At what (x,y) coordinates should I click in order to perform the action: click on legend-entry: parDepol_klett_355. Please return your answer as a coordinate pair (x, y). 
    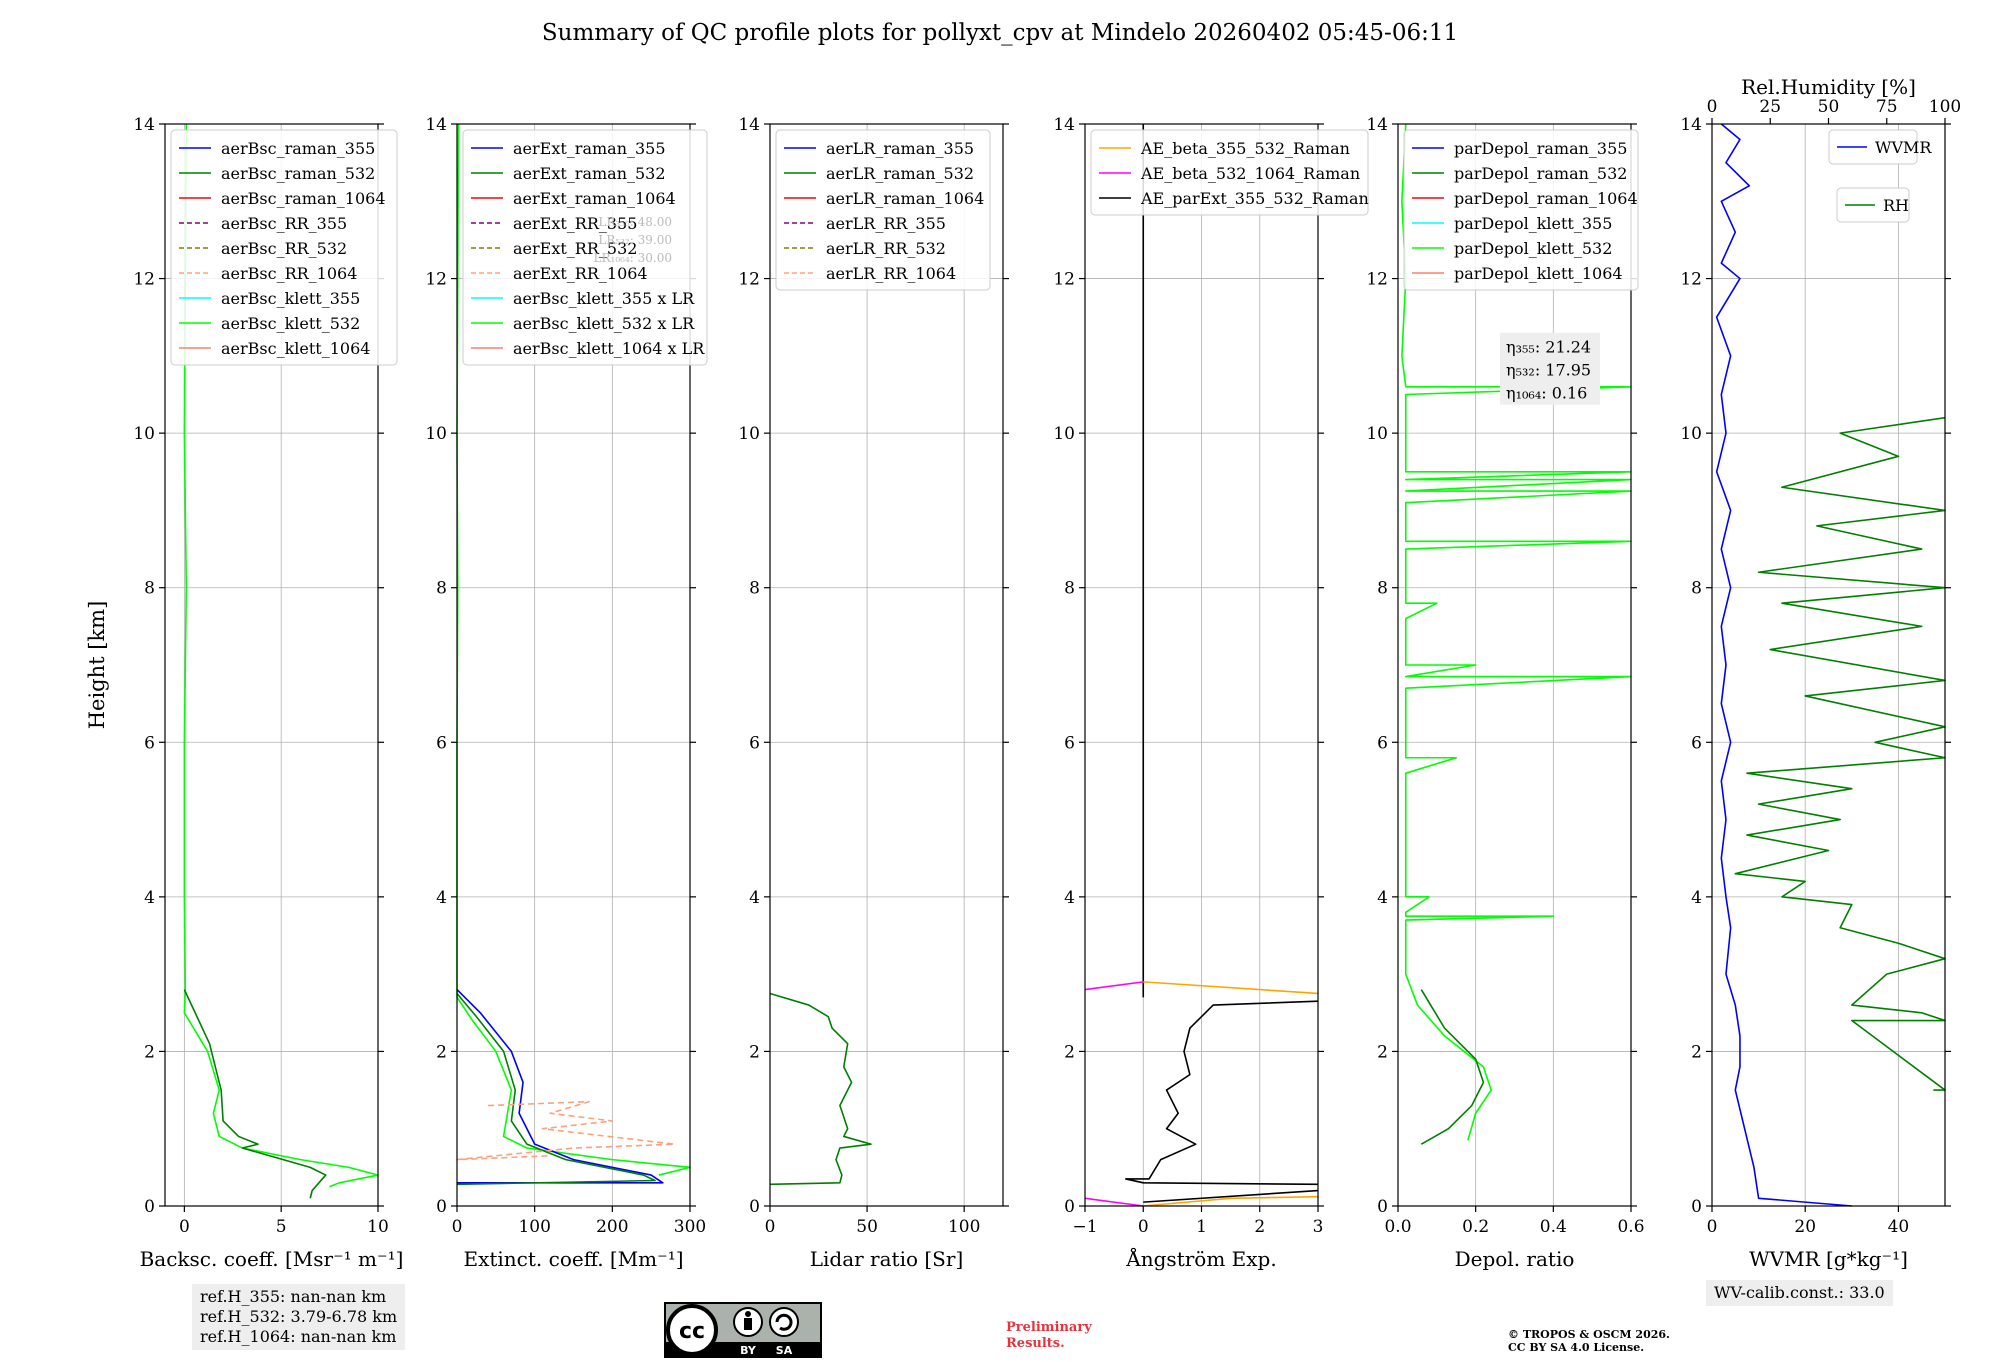
    Looking at the image, I should click on (1533, 223).